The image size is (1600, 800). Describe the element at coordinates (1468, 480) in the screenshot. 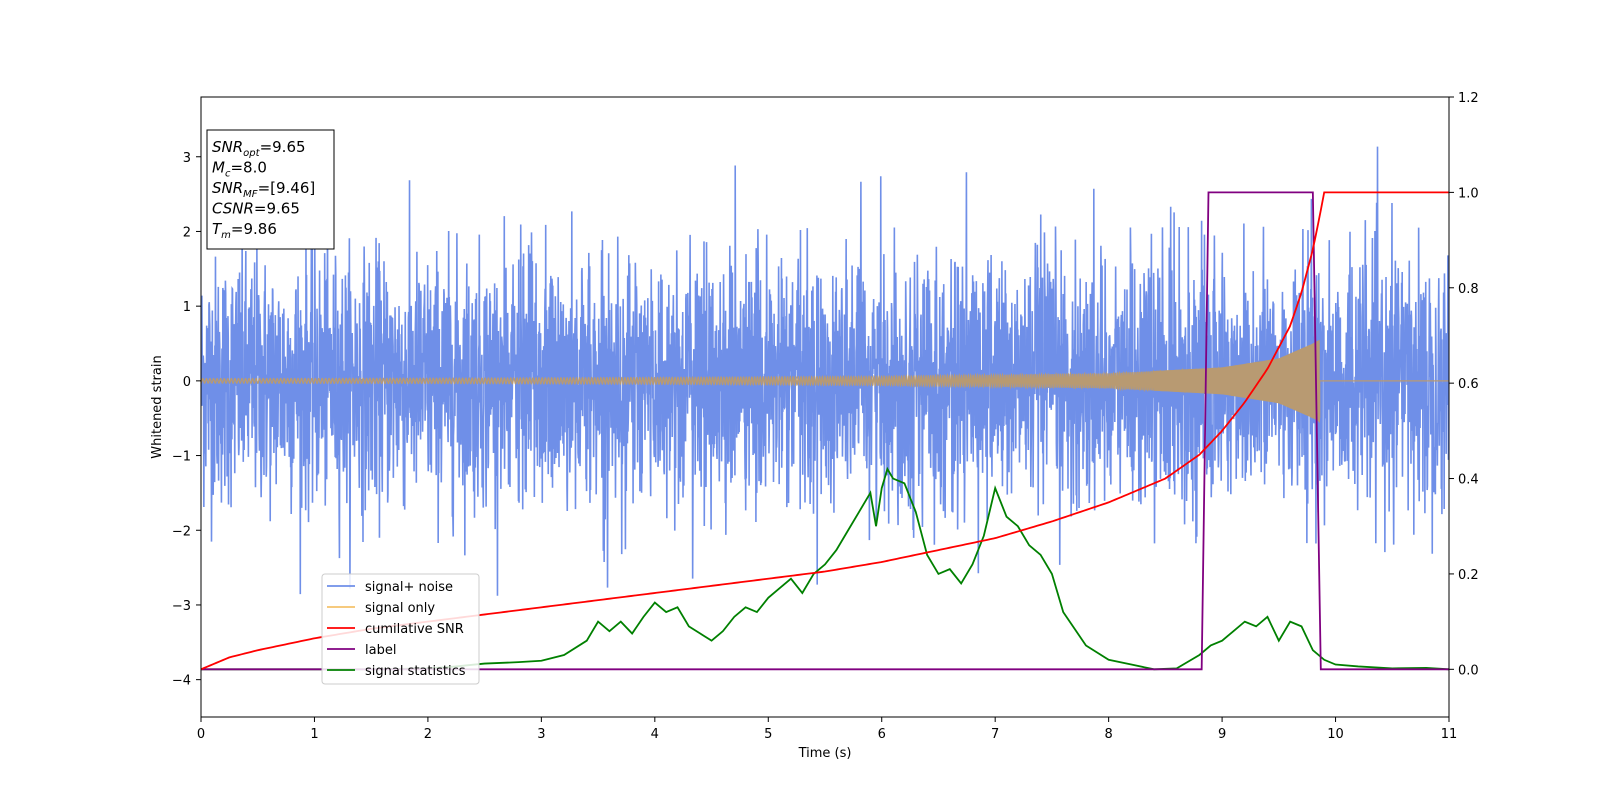

I see `y2-tick-label: 0.4` at that location.